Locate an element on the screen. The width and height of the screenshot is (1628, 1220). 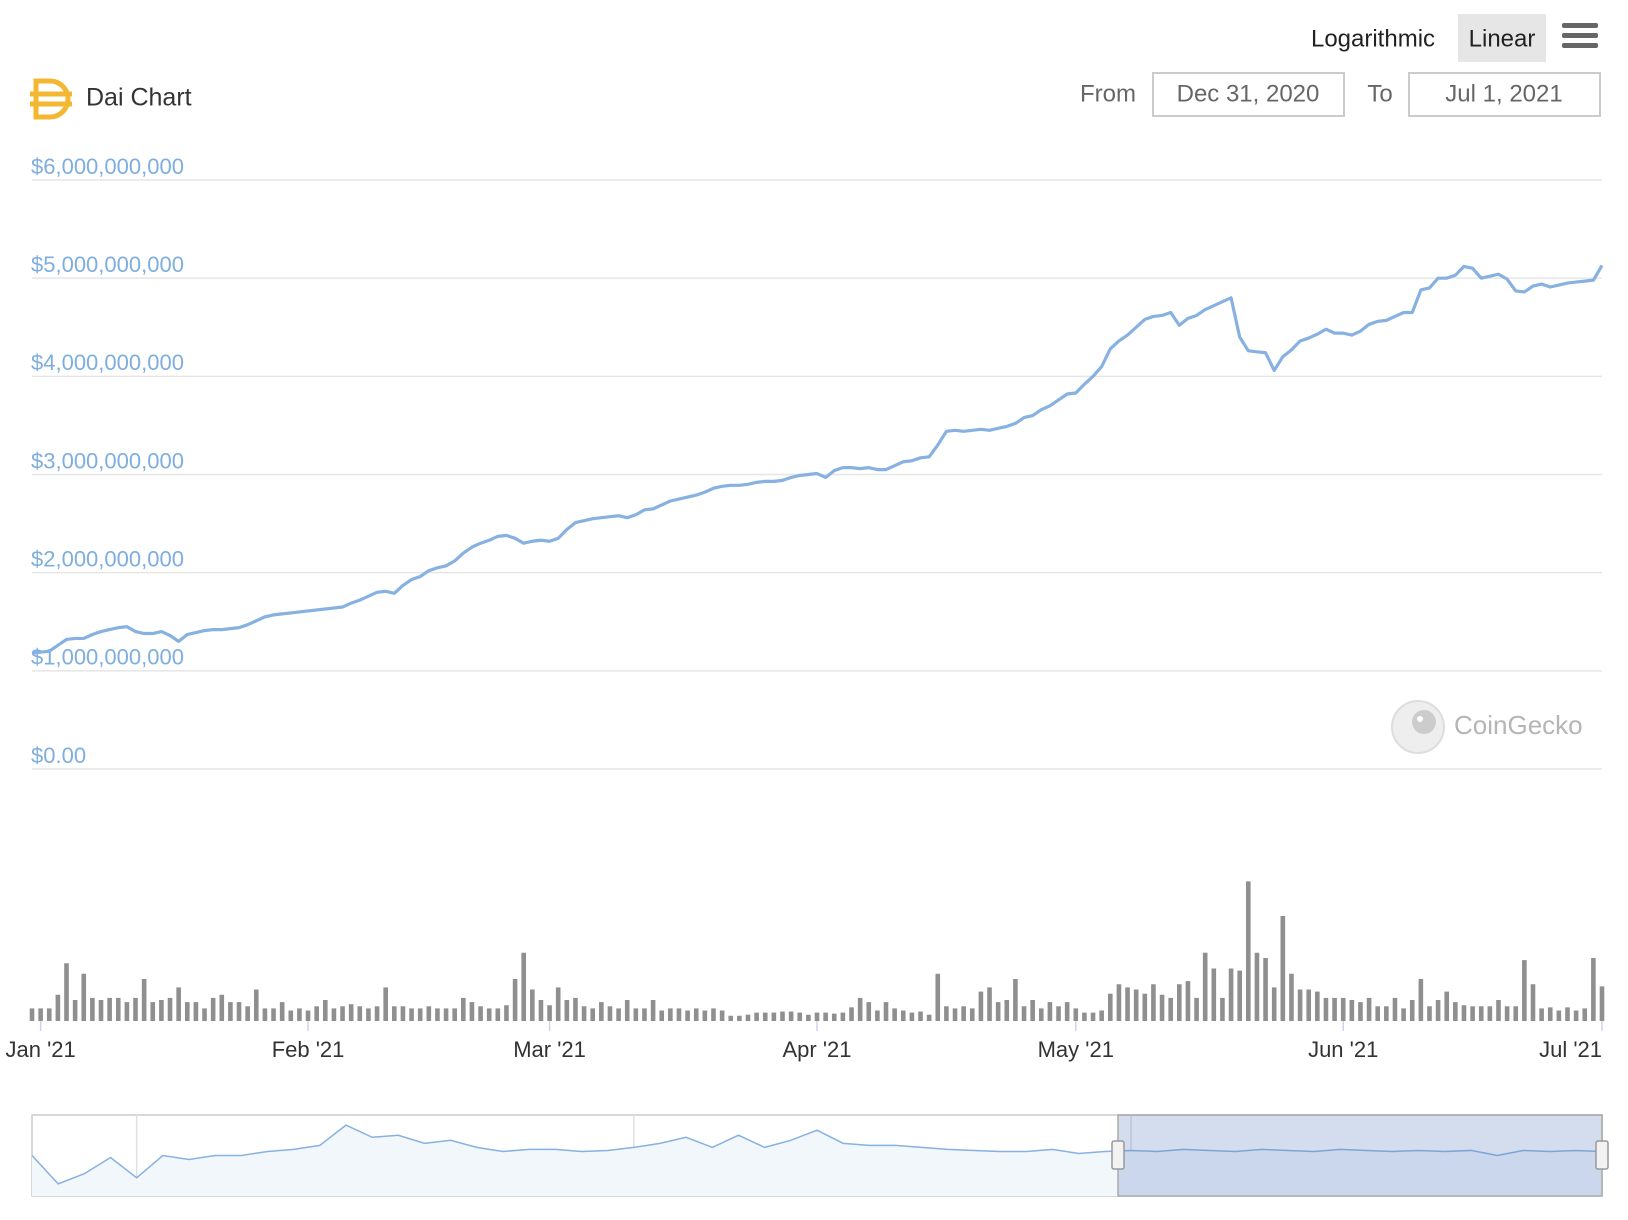
y-tick-label: $5,000,000,000 is located at coordinates (107, 264).